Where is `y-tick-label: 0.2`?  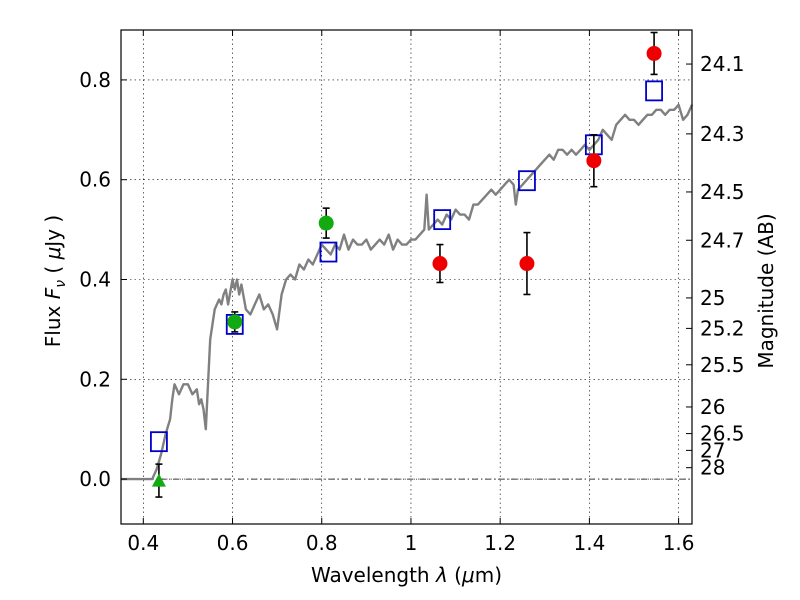
y-tick-label: 0.2 is located at coordinates (95, 379).